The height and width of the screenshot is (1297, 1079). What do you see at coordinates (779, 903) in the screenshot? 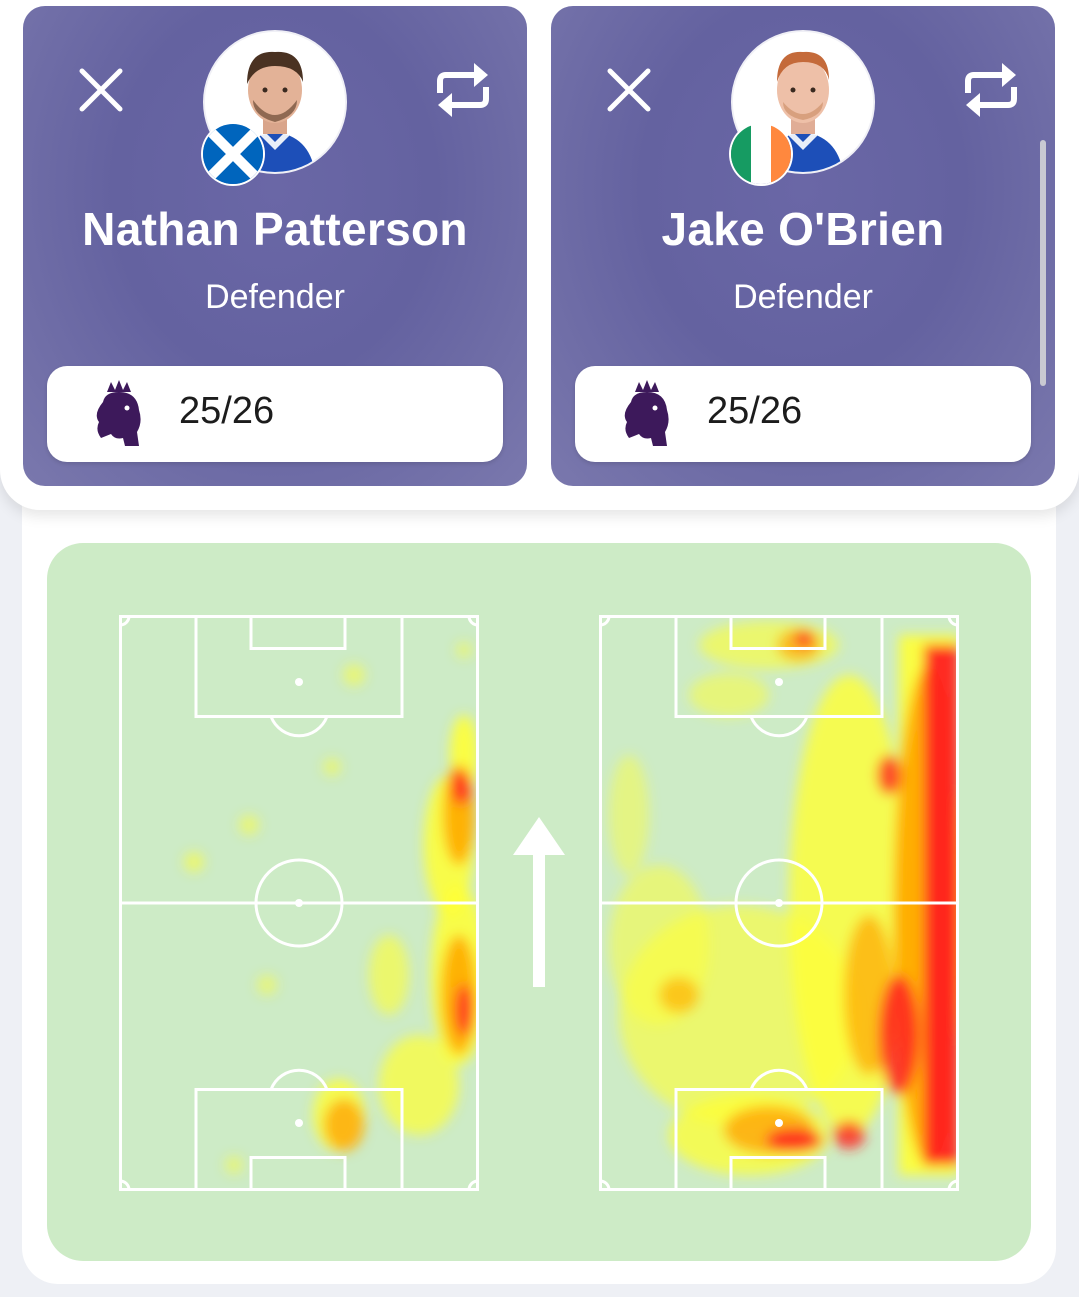
I see `heatmap-pitch-right` at bounding box center [779, 903].